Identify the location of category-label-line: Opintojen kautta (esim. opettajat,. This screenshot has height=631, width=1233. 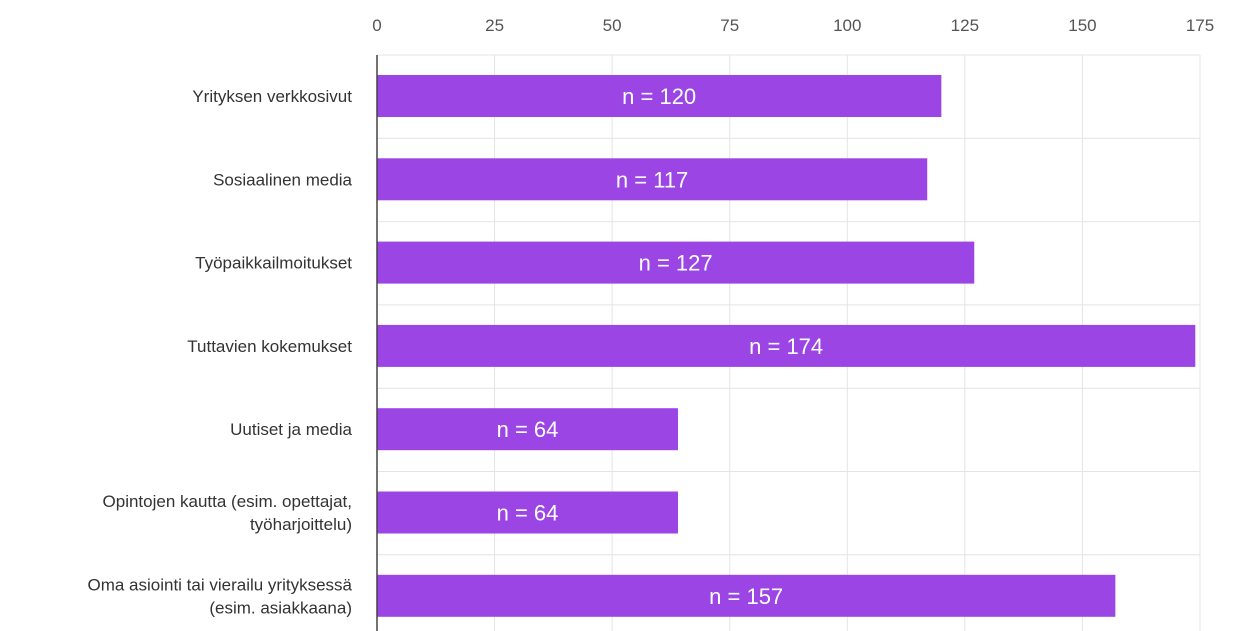
(227, 501).